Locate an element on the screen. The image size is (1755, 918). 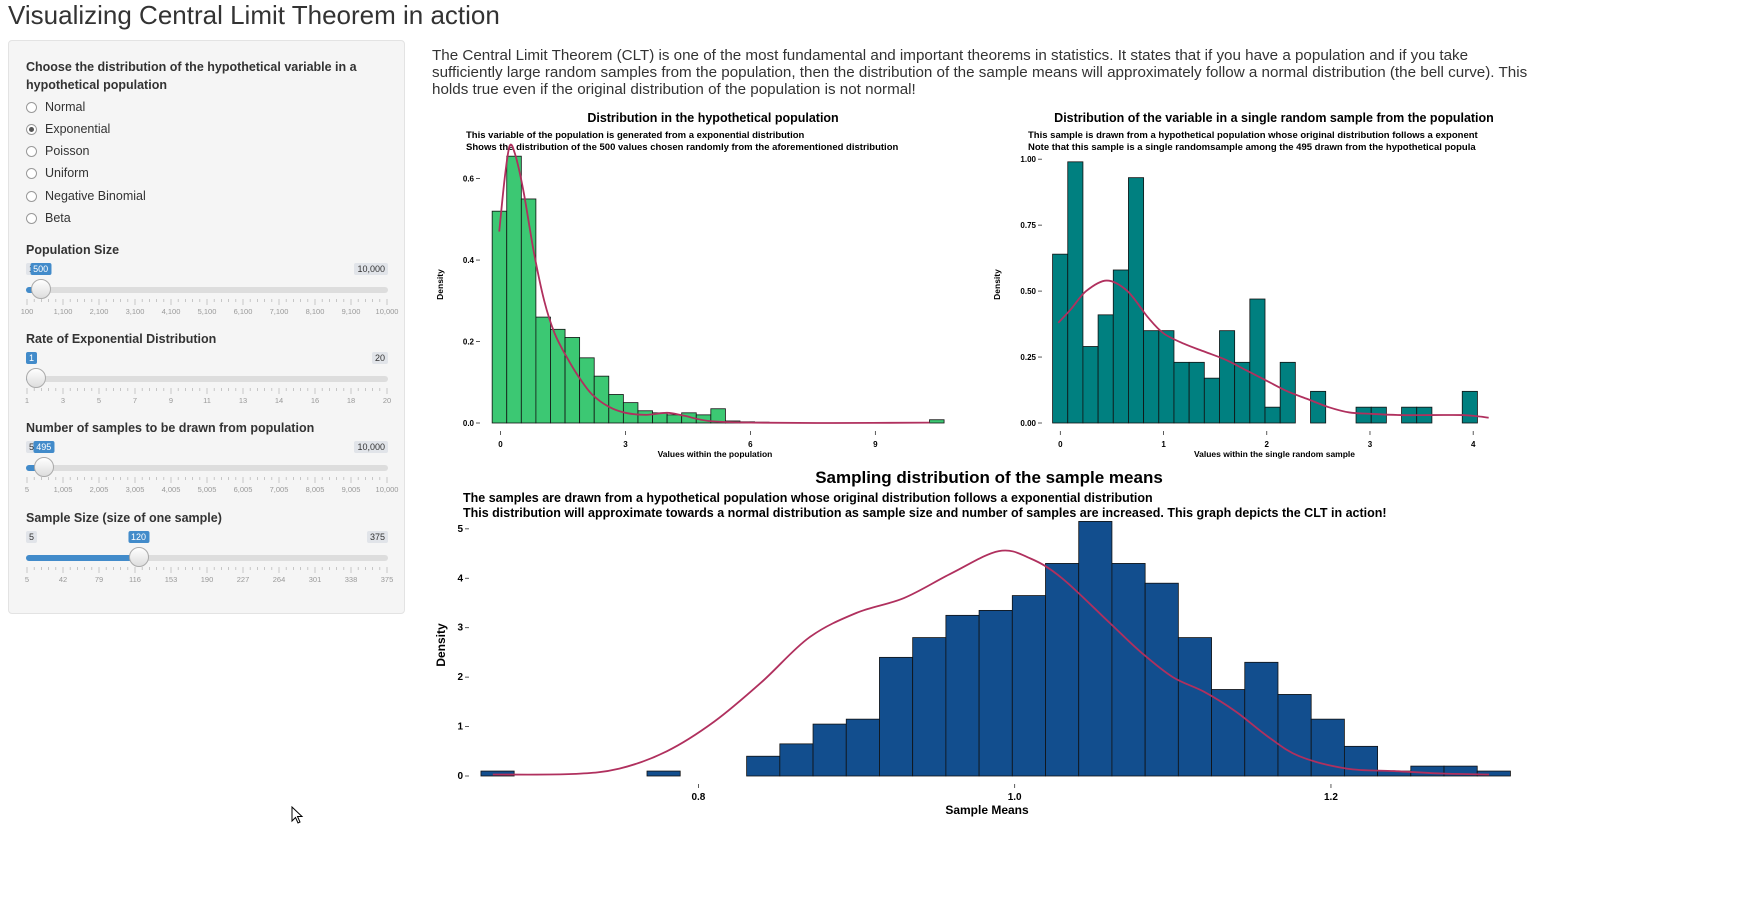
y-tick-label: 0.4 is located at coordinates (469, 260).